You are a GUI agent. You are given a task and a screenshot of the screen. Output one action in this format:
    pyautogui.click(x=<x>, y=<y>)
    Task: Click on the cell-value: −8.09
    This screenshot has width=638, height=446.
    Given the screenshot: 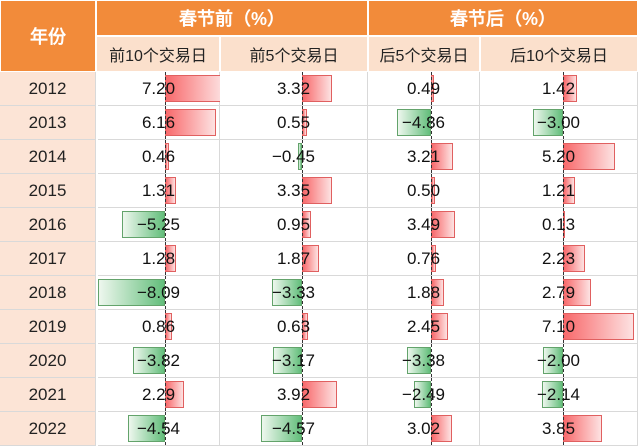 What is the action you would take?
    pyautogui.click(x=158, y=292)
    